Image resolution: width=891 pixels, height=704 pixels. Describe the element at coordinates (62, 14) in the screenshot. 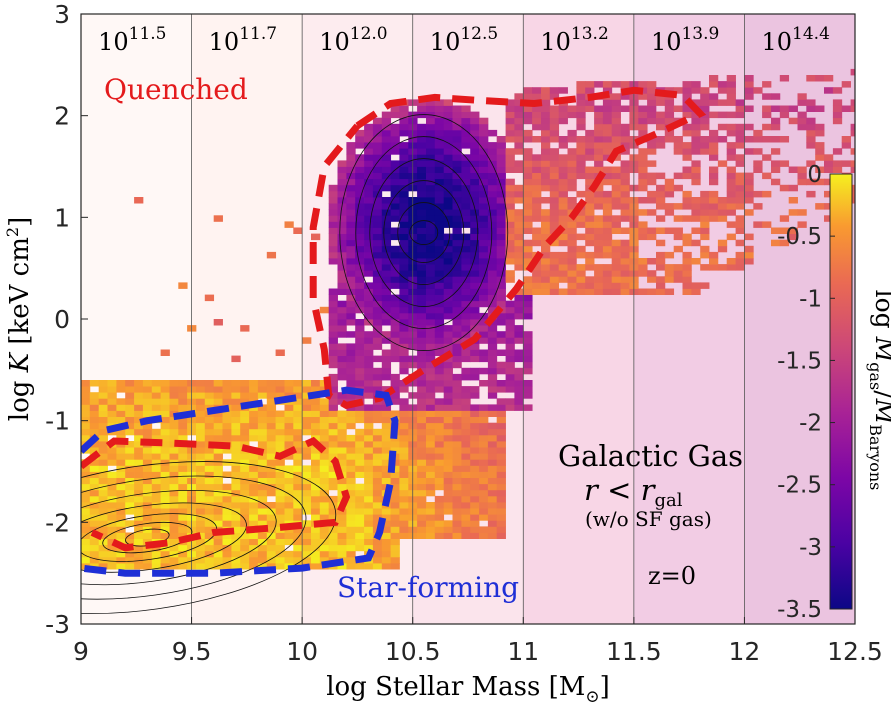

I see `y-tick-label: 3` at that location.